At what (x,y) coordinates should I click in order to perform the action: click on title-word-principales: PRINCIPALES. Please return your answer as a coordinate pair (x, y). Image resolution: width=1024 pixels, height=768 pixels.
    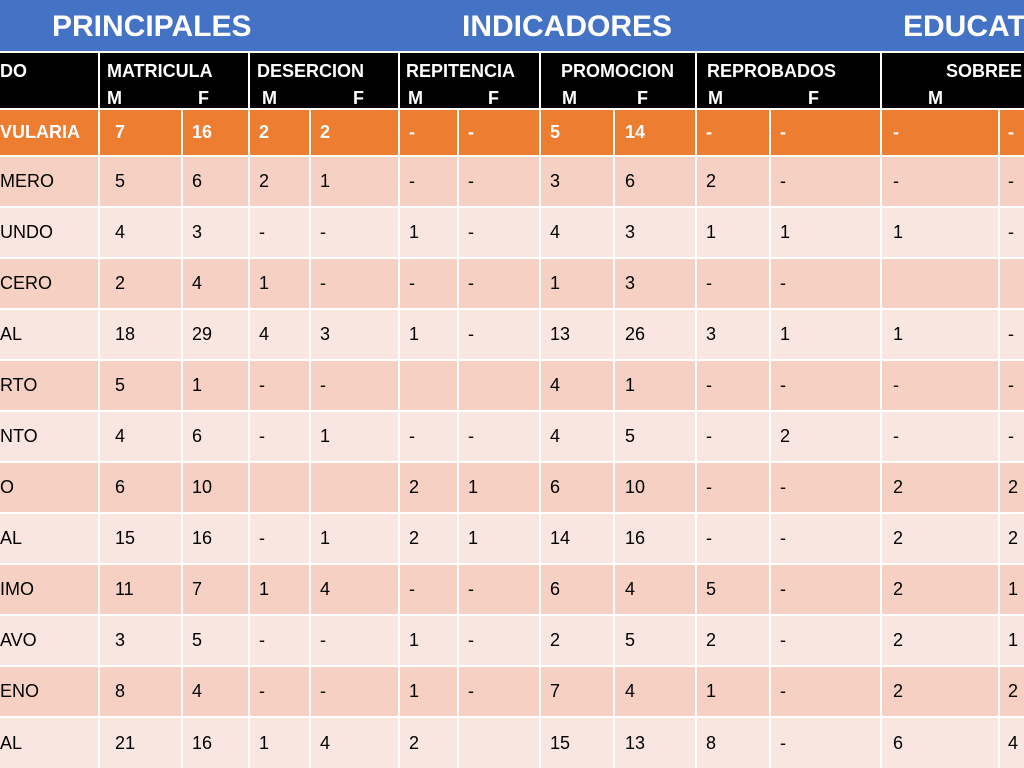
    Looking at the image, I should click on (152, 26).